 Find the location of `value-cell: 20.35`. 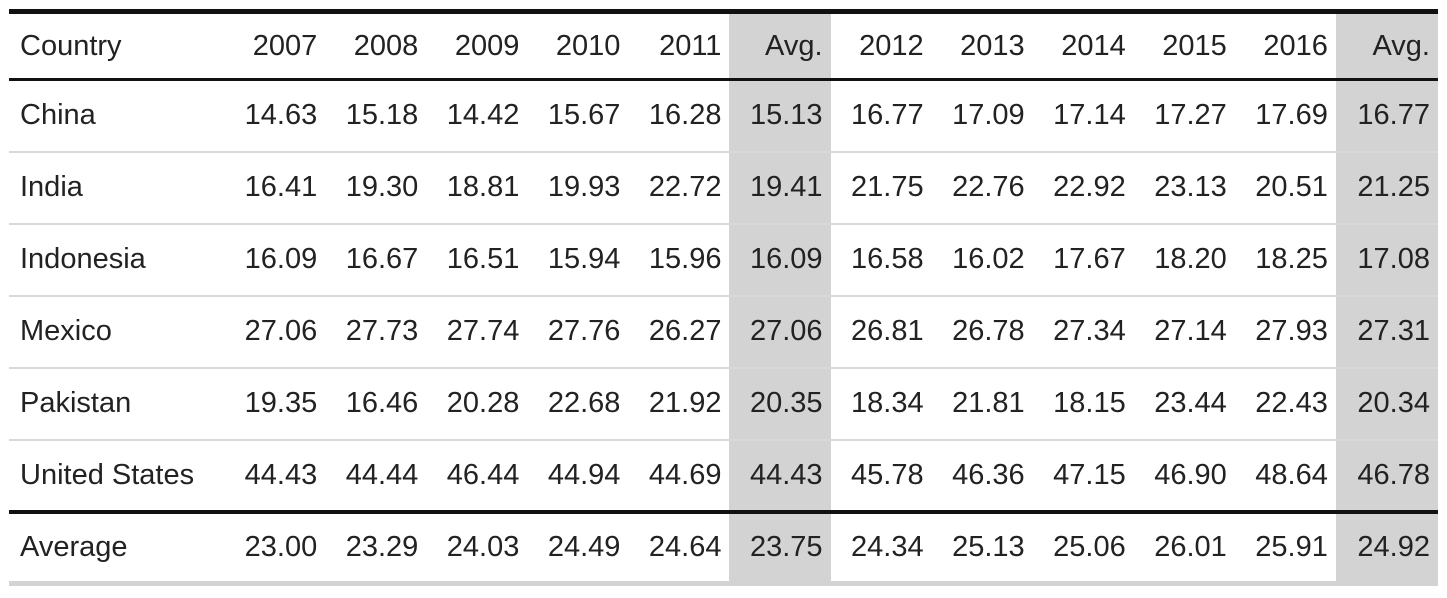

value-cell: 20.35 is located at coordinates (780, 404).